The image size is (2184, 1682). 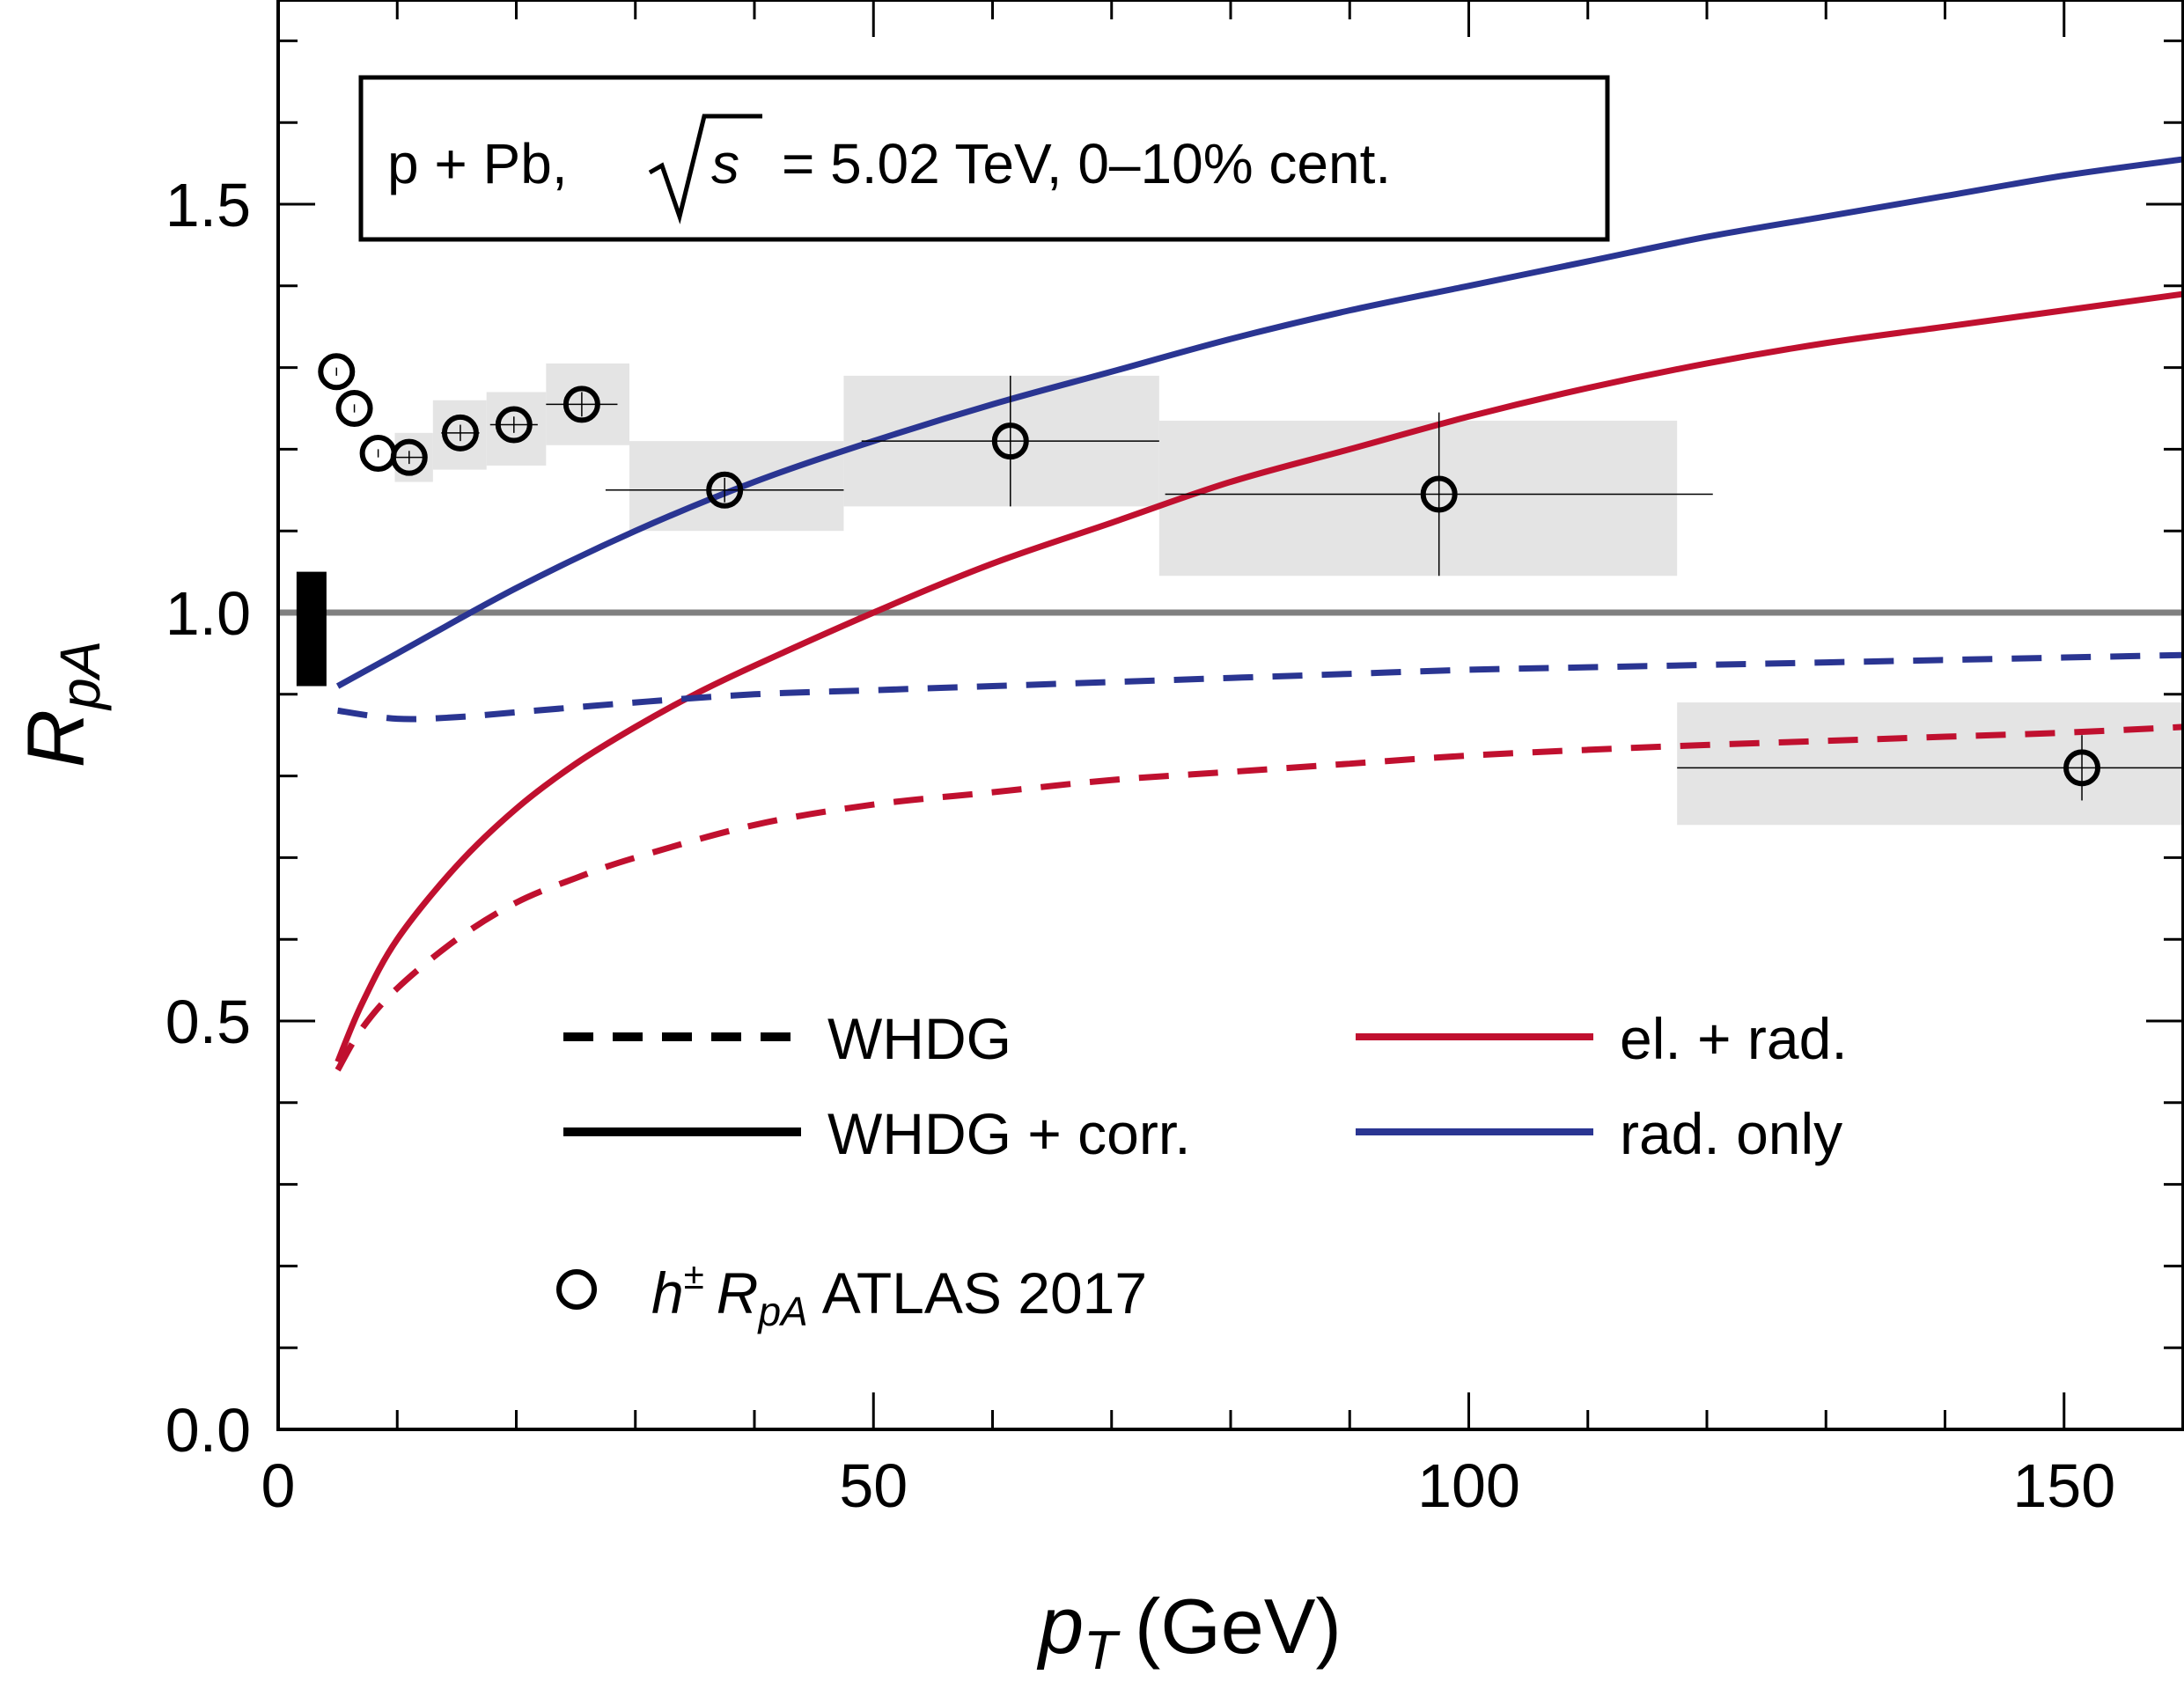 I want to click on legend-label-atlas: h± RpA ATLAS 2017, so click(x=899, y=1294).